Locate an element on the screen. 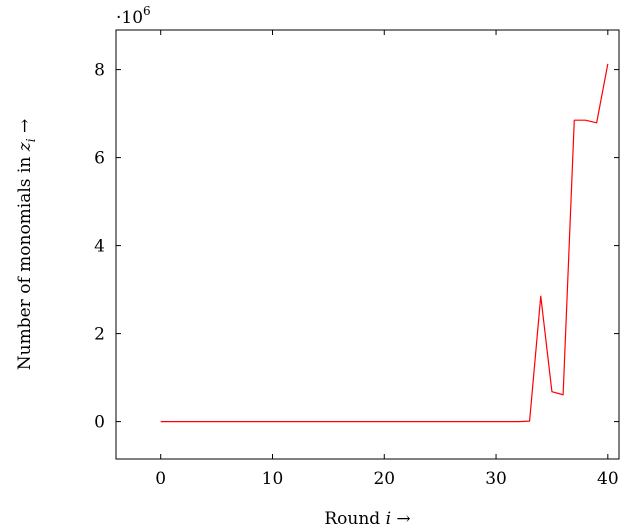  y-tick-label: 0 is located at coordinates (99, 423).